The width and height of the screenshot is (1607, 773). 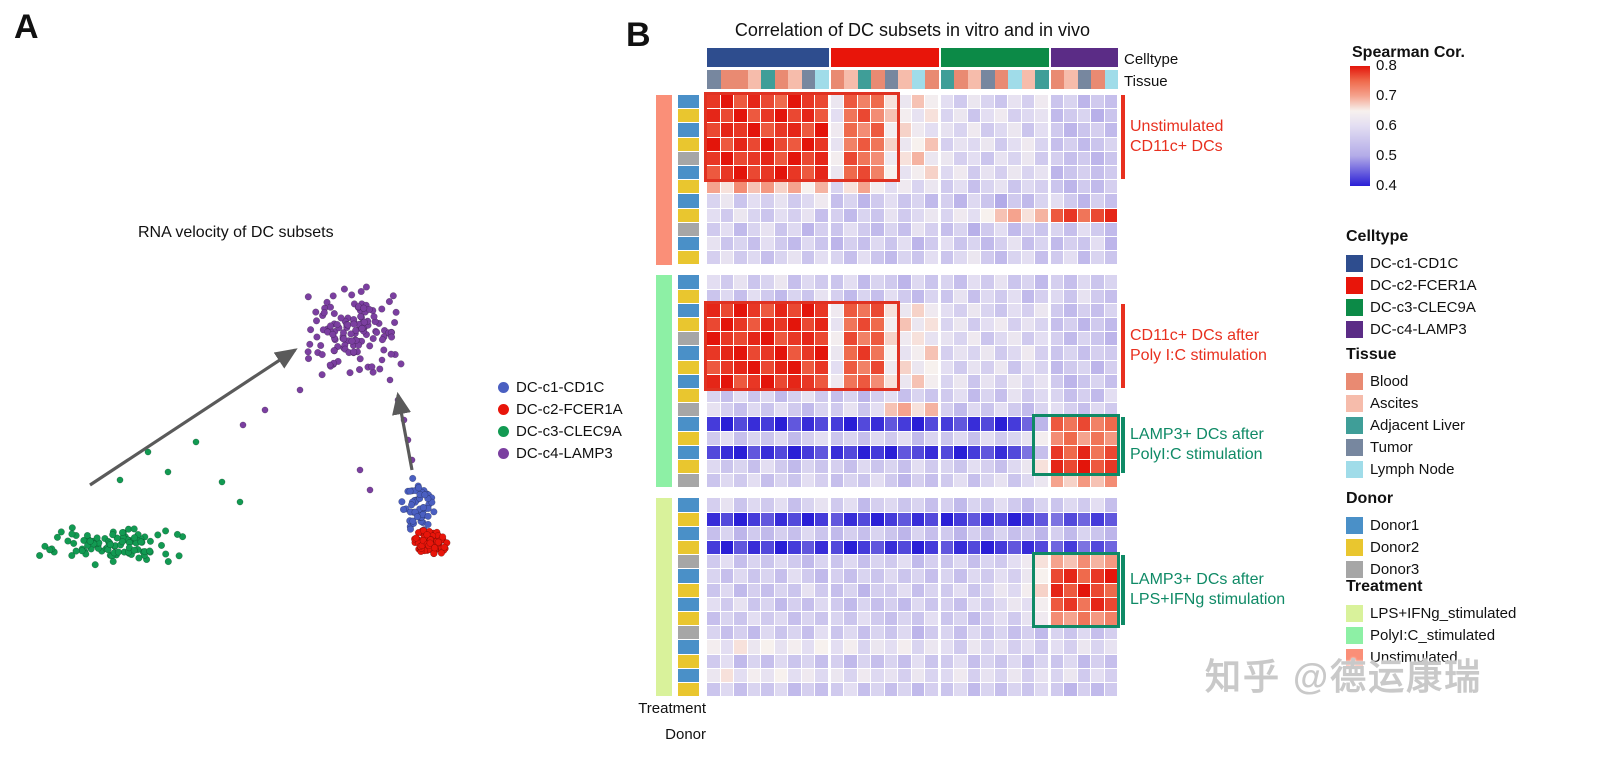 I want to click on annotation-label-line: Unstimulated, so click(x=1177, y=127).